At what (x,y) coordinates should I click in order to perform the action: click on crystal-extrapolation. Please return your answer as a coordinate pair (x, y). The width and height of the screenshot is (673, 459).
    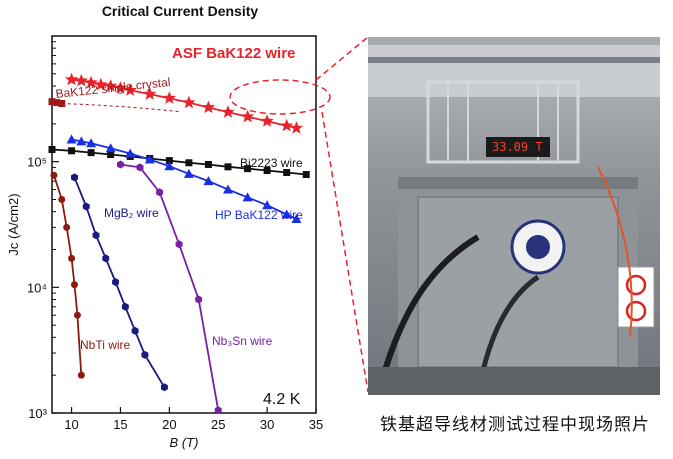
    Looking at the image, I should click on (120, 108).